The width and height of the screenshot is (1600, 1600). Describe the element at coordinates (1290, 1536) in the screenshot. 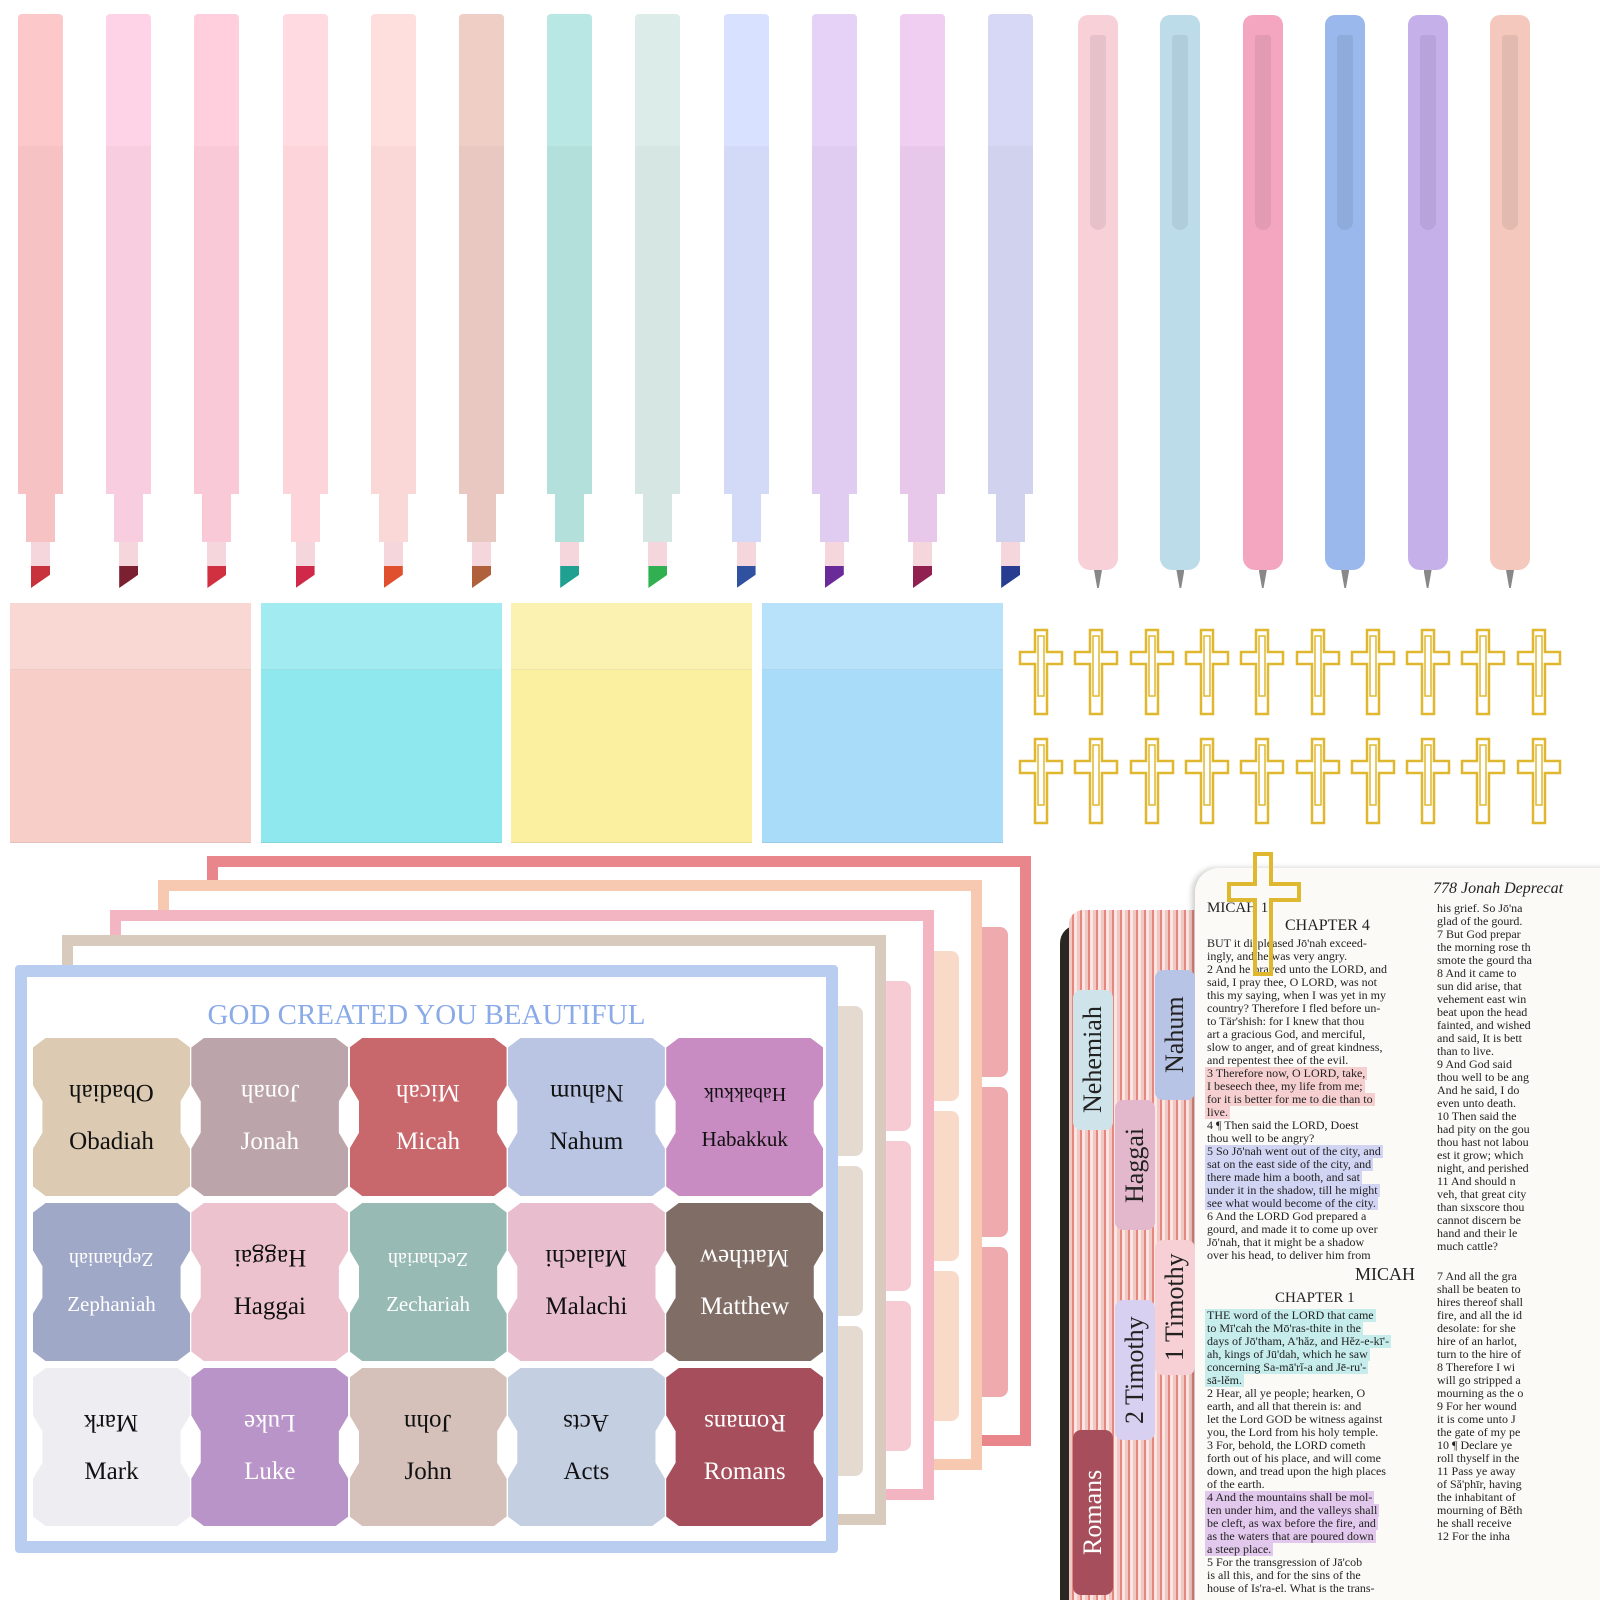

I see `bible-text-line: as the waters that are poured down` at that location.